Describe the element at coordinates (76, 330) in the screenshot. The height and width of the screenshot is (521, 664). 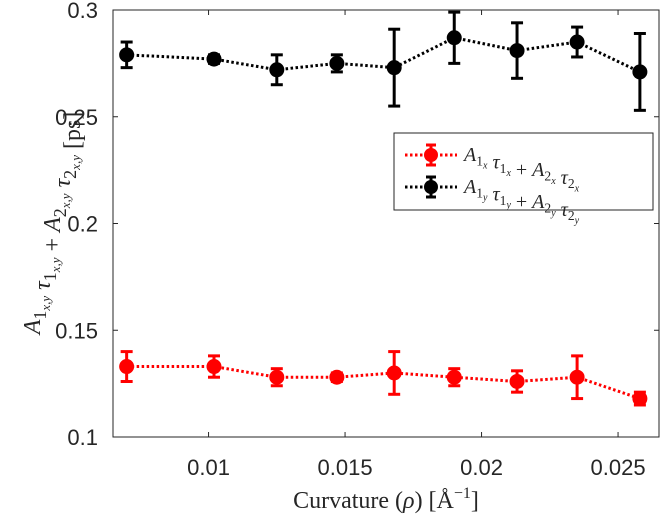
I see `y-tick-label: 0.15` at that location.